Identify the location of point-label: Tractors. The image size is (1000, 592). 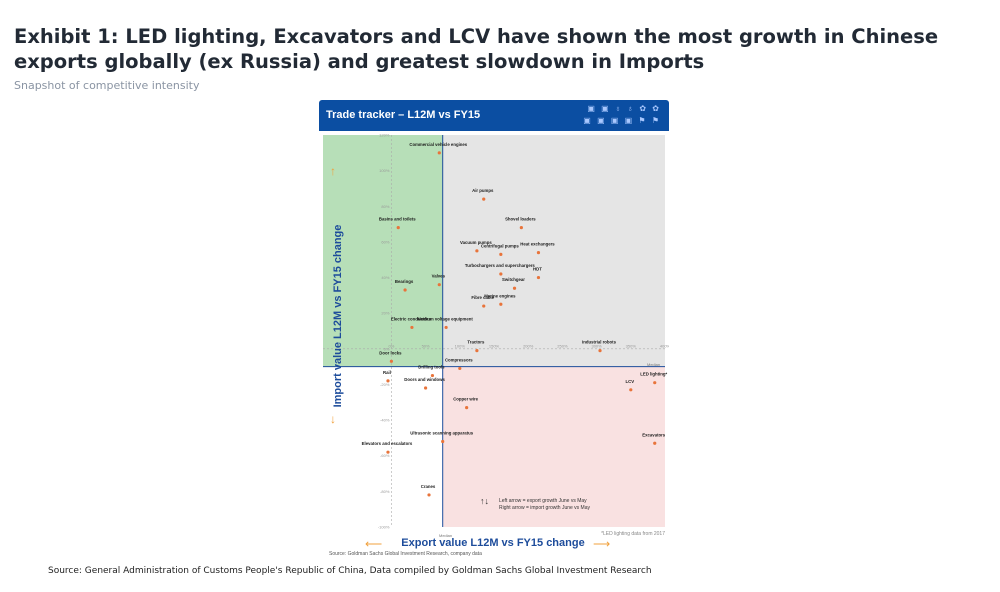
(476, 342).